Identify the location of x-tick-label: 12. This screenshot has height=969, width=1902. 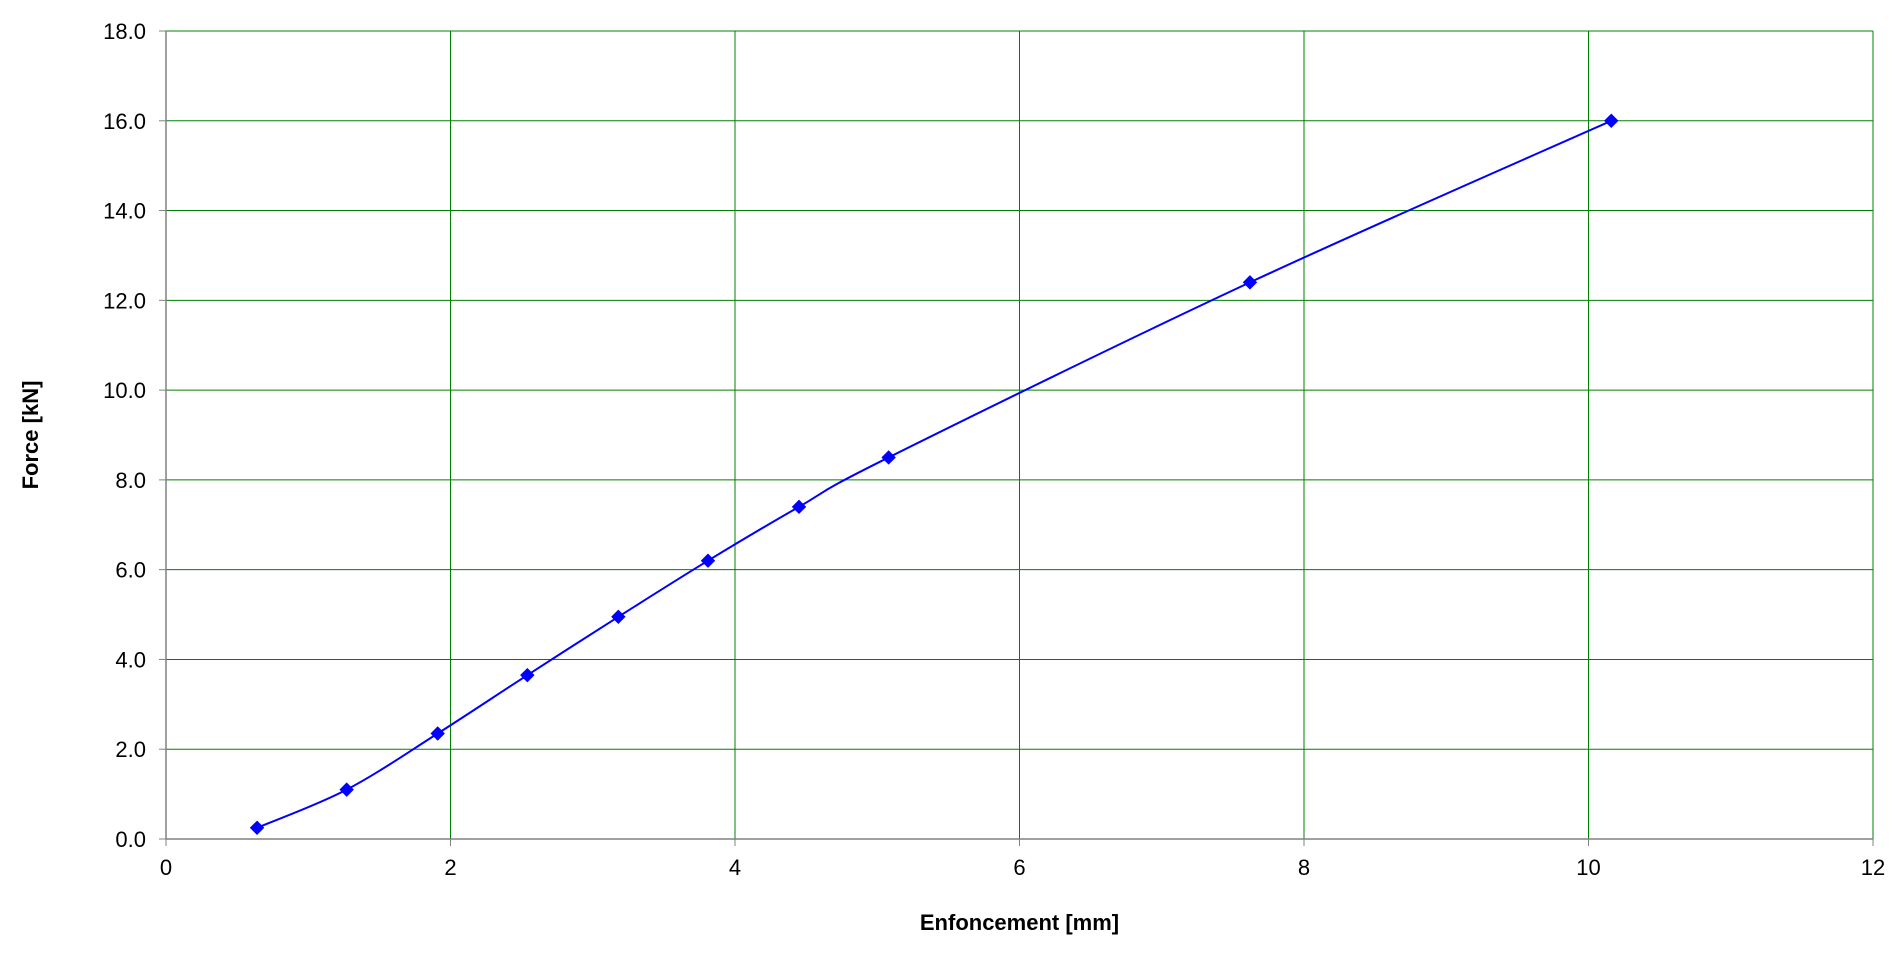
(1873, 867).